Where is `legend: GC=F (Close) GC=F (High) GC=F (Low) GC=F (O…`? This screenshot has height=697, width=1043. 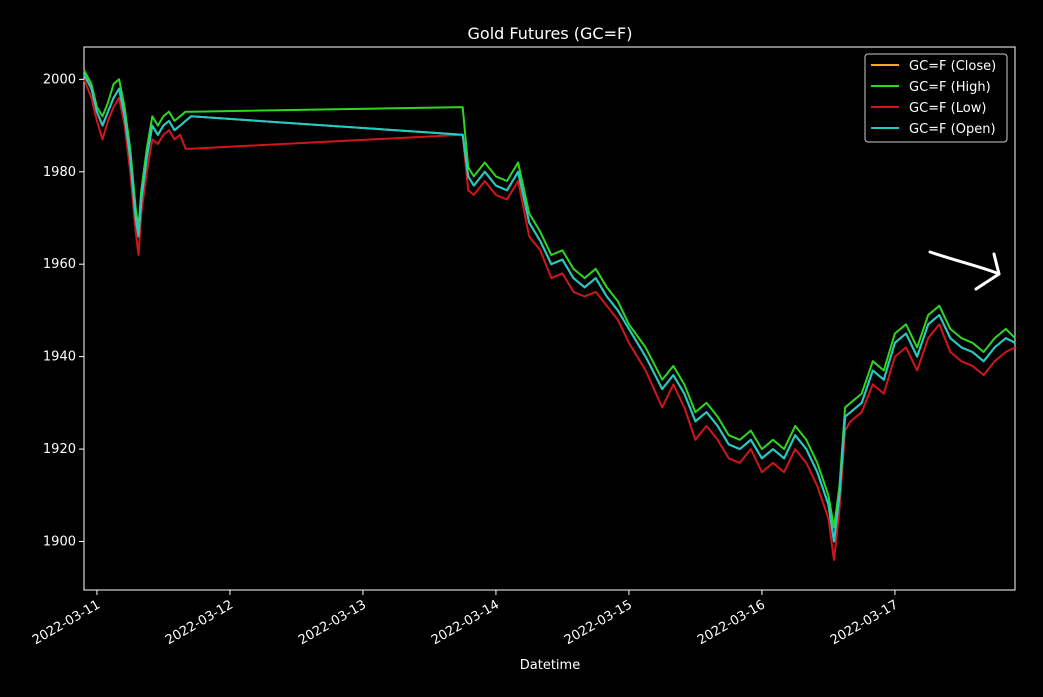
legend: GC=F (Close) GC=F (High) GC=F (Low) GC=F (O… is located at coordinates (936, 98).